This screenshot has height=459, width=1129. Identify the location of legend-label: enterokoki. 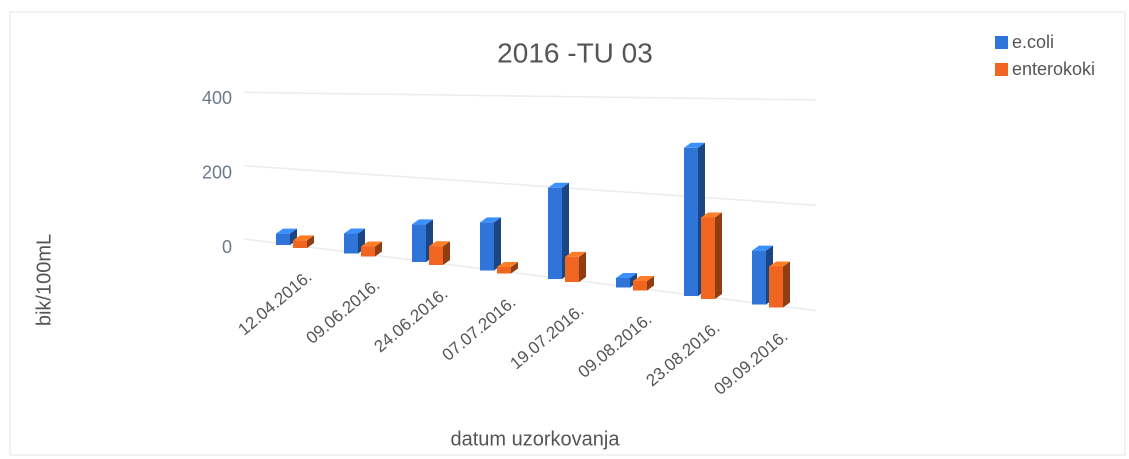
(1053, 69).